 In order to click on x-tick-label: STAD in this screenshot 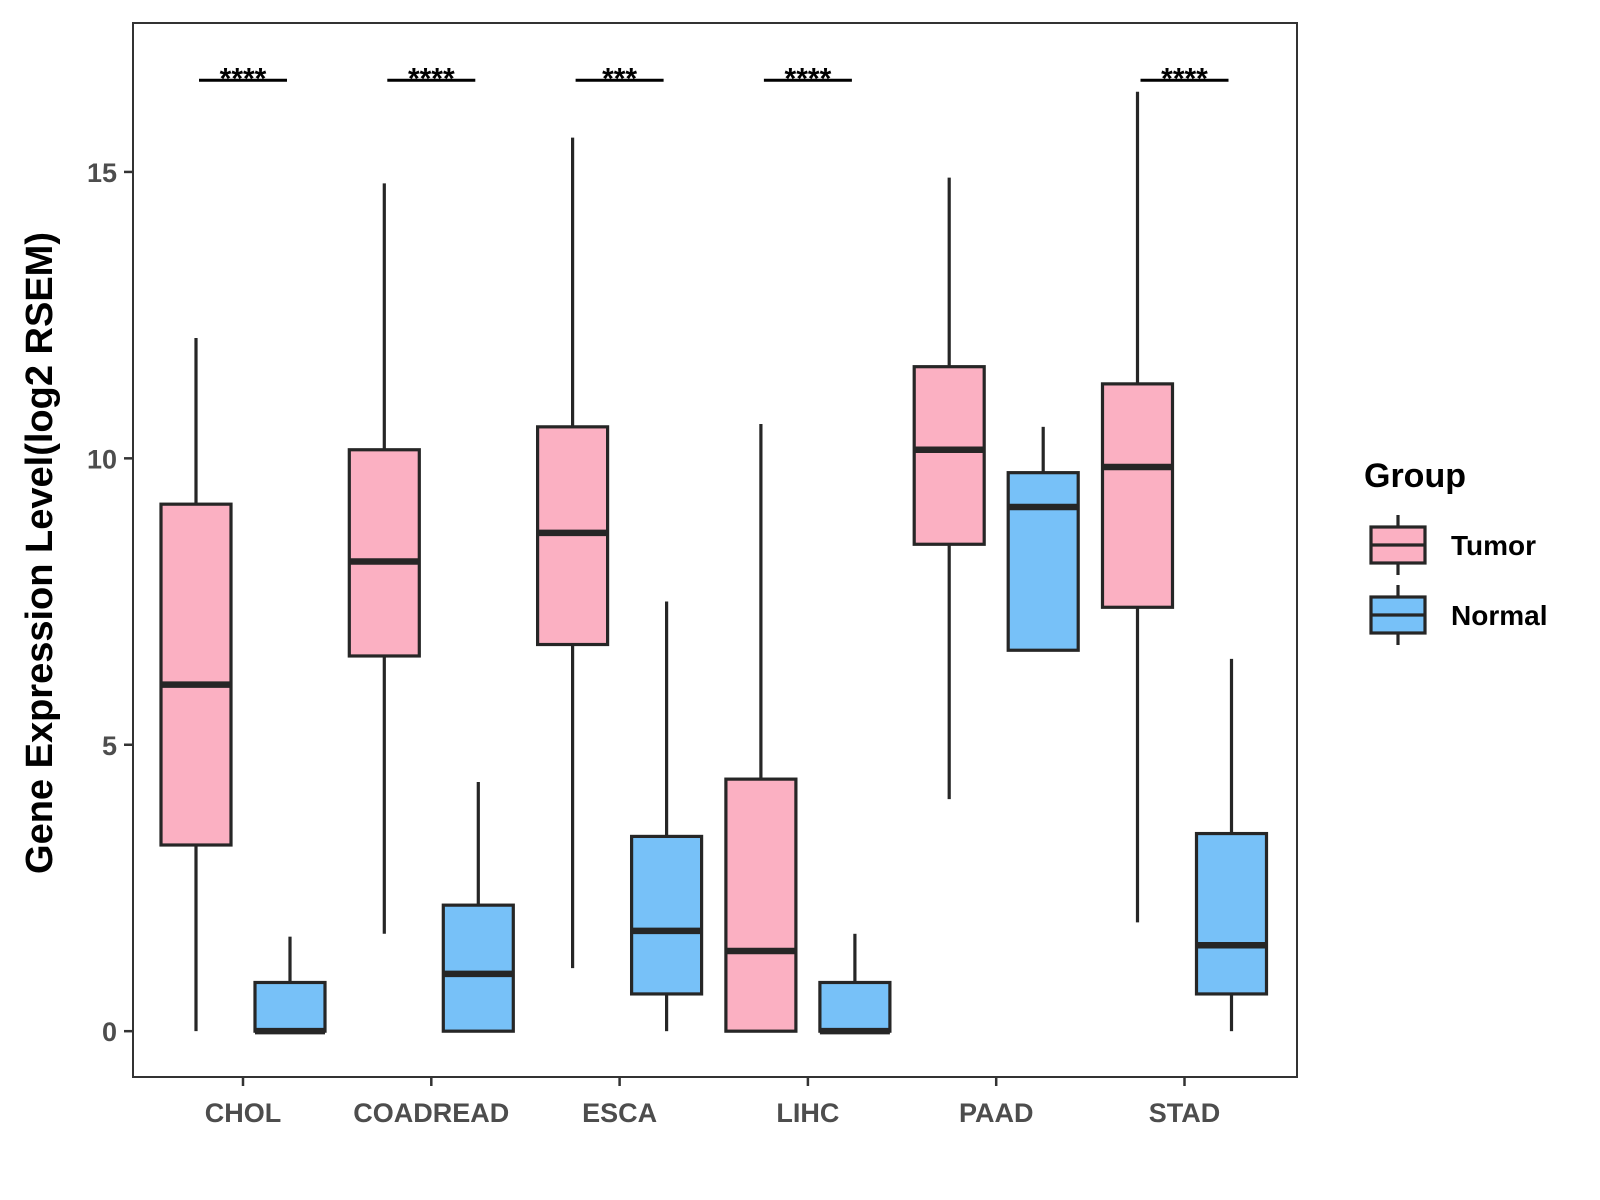, I will do `click(1185, 1113)`.